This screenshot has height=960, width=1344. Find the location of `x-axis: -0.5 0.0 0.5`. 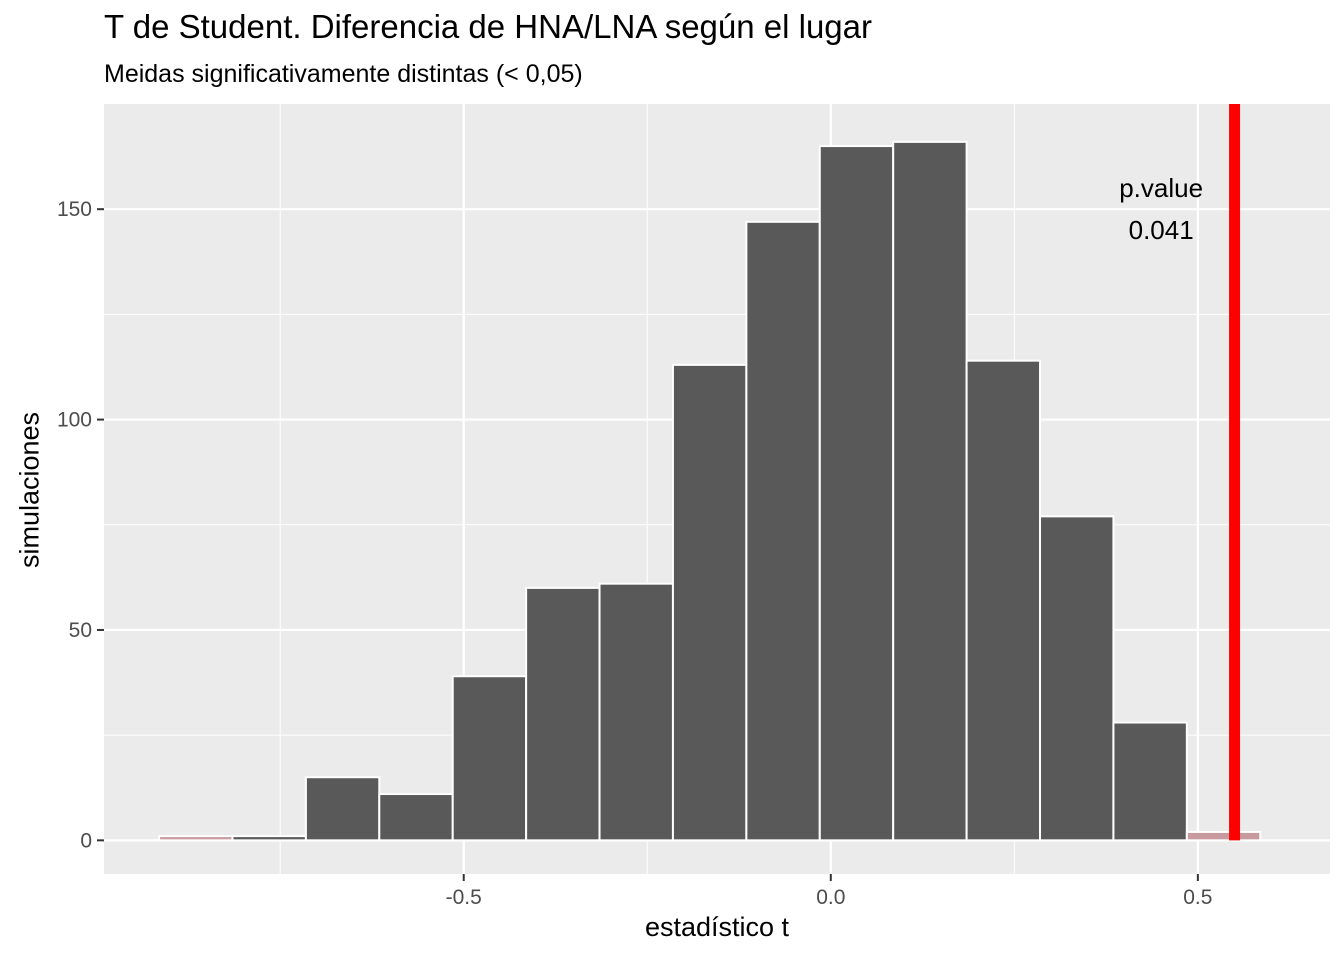

x-axis: -0.5 0.0 0.5 is located at coordinates (829, 891).